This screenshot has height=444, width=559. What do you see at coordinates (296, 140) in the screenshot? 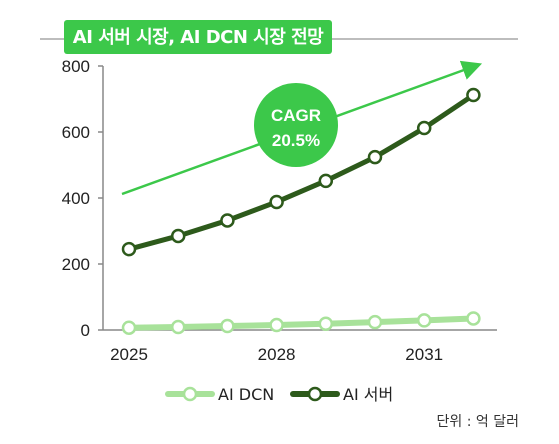
I see `cagr-value: 20.5%` at bounding box center [296, 140].